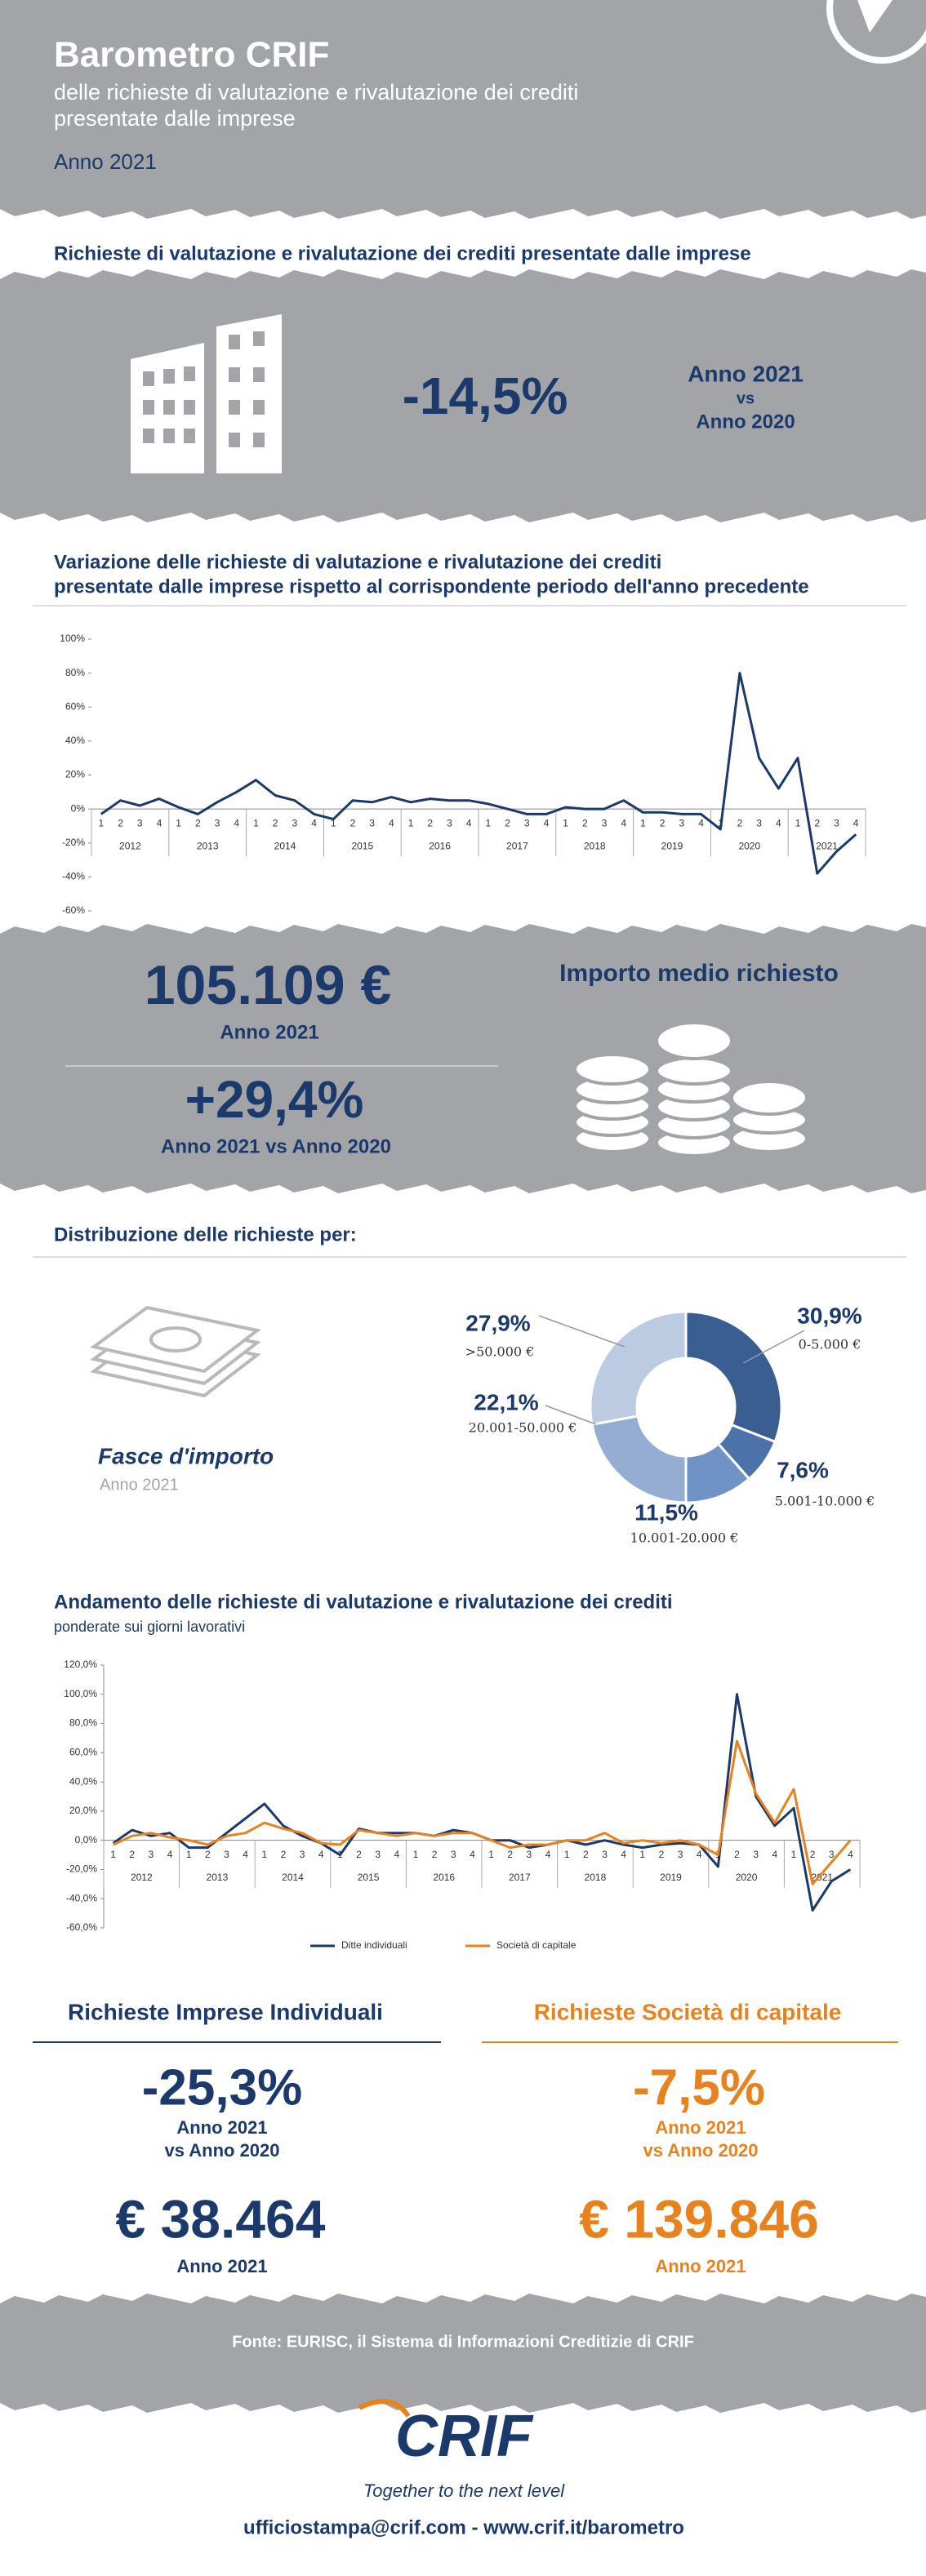 The width and height of the screenshot is (926, 2576). Describe the element at coordinates (139, 1485) in the screenshot. I see `pie-period: Anno 2021` at that location.